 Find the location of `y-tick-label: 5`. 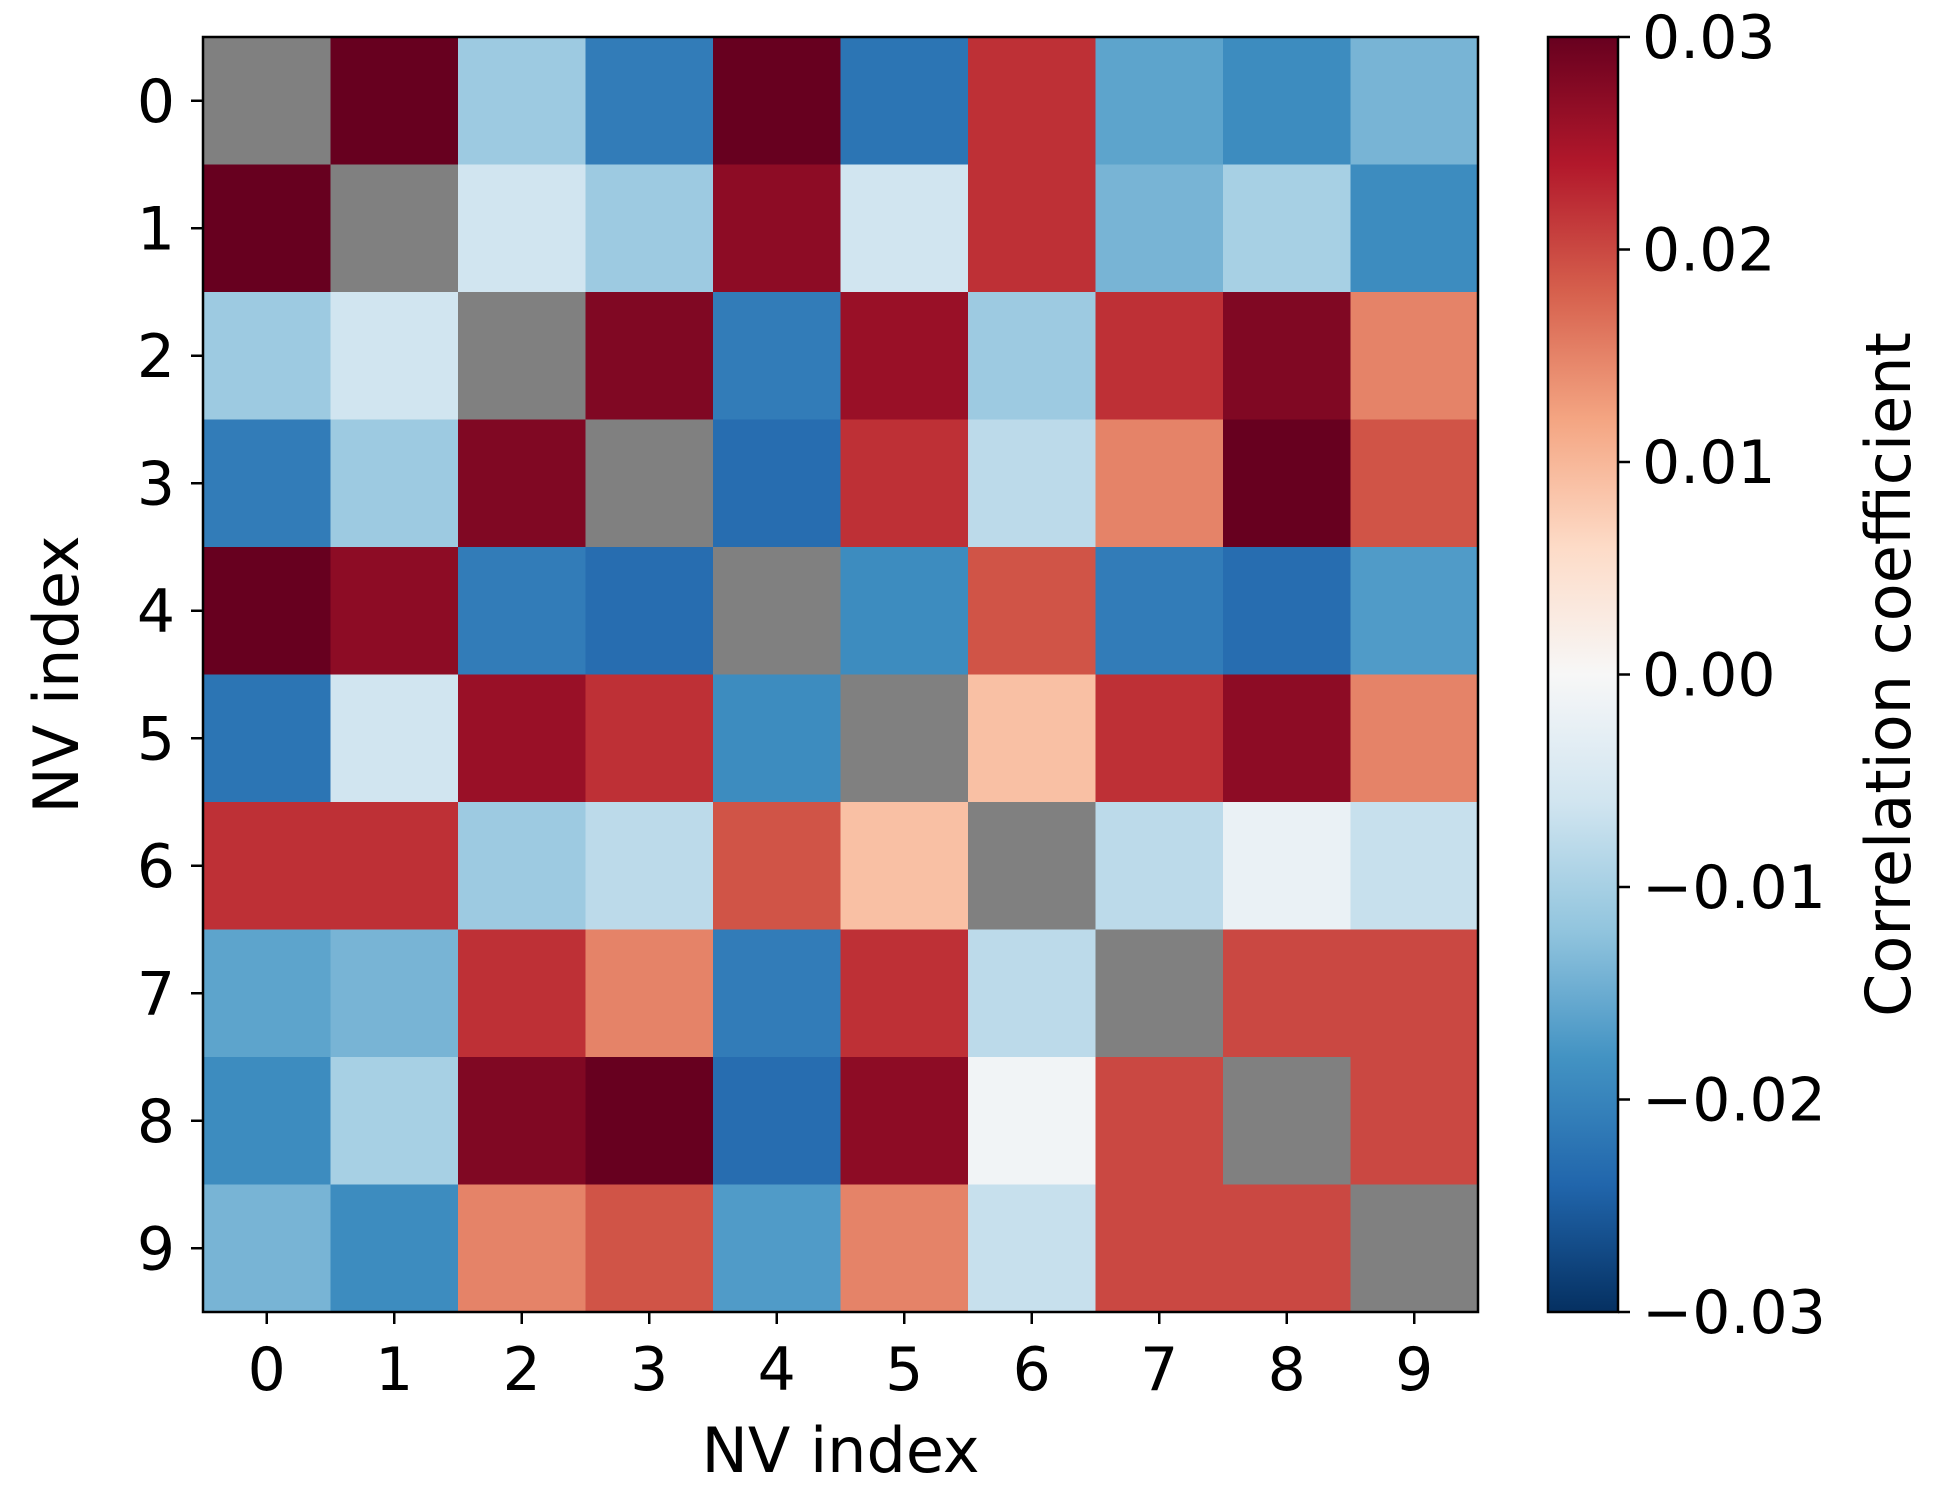

y-tick-label: 5 is located at coordinates (156, 739).